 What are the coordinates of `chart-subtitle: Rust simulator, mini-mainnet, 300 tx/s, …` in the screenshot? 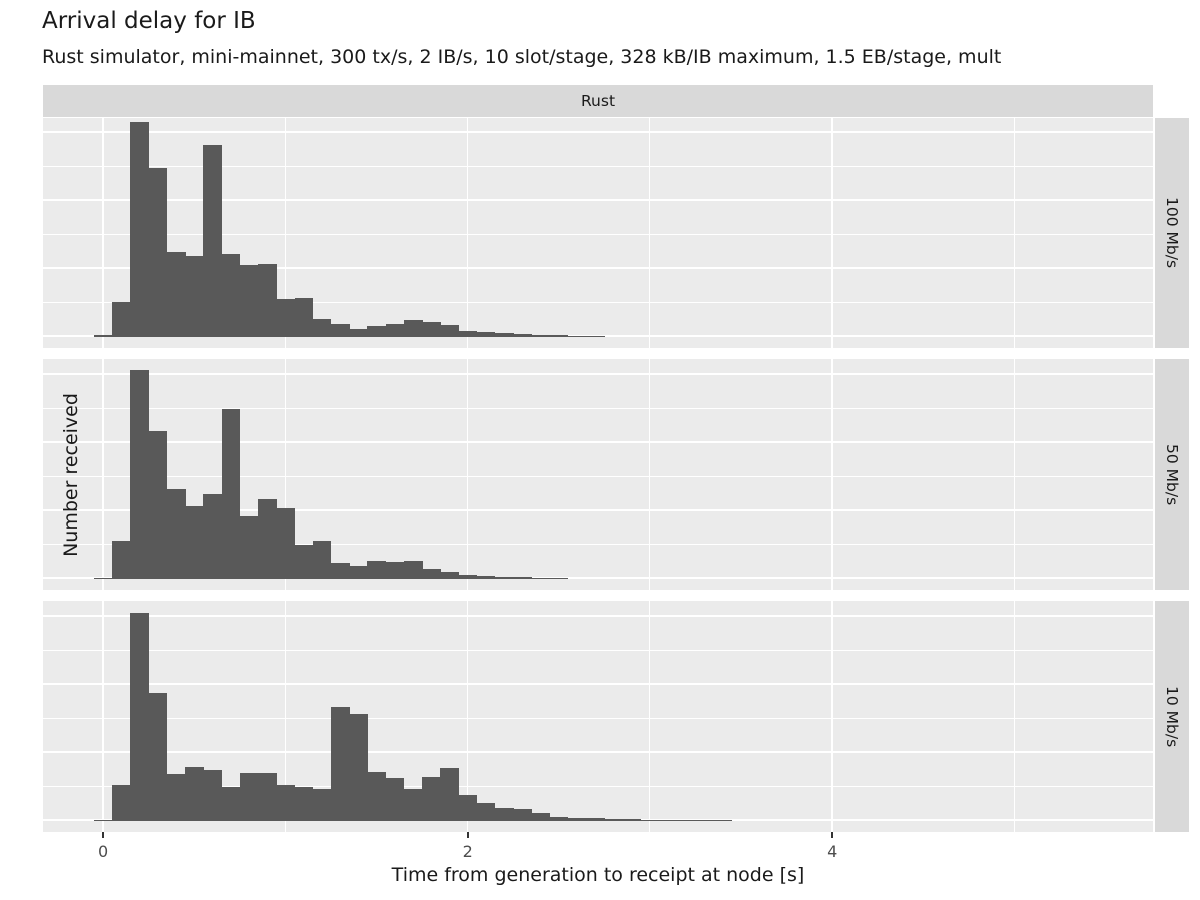 It's located at (522, 57).